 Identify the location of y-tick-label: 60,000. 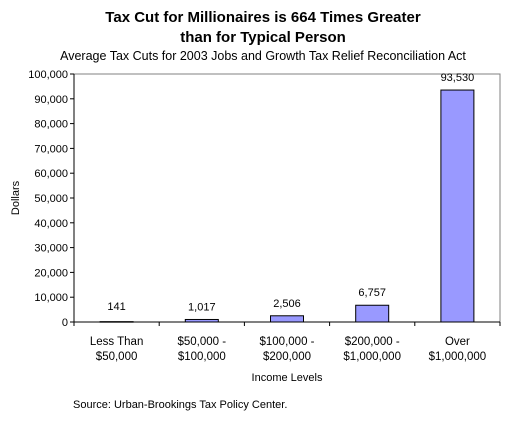
(51, 174).